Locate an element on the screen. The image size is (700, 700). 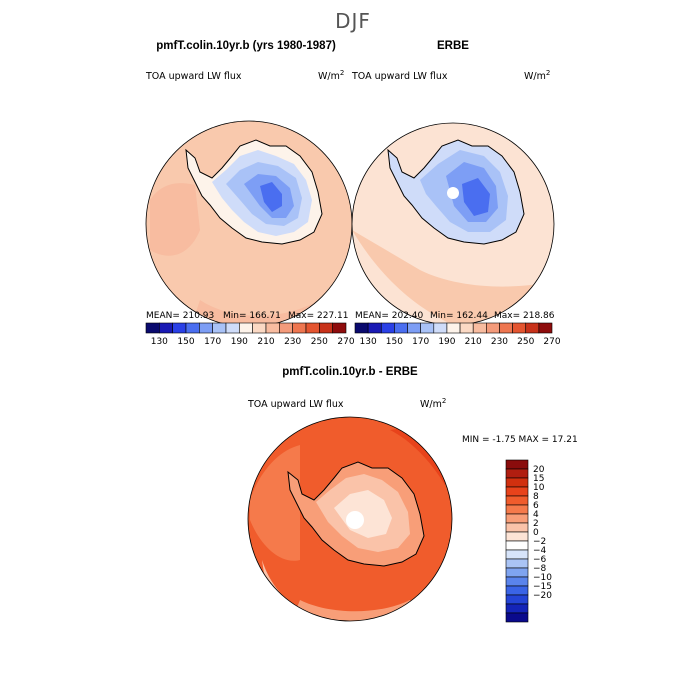
colorbar-tick-label: −8 is located at coordinates (540, 569).